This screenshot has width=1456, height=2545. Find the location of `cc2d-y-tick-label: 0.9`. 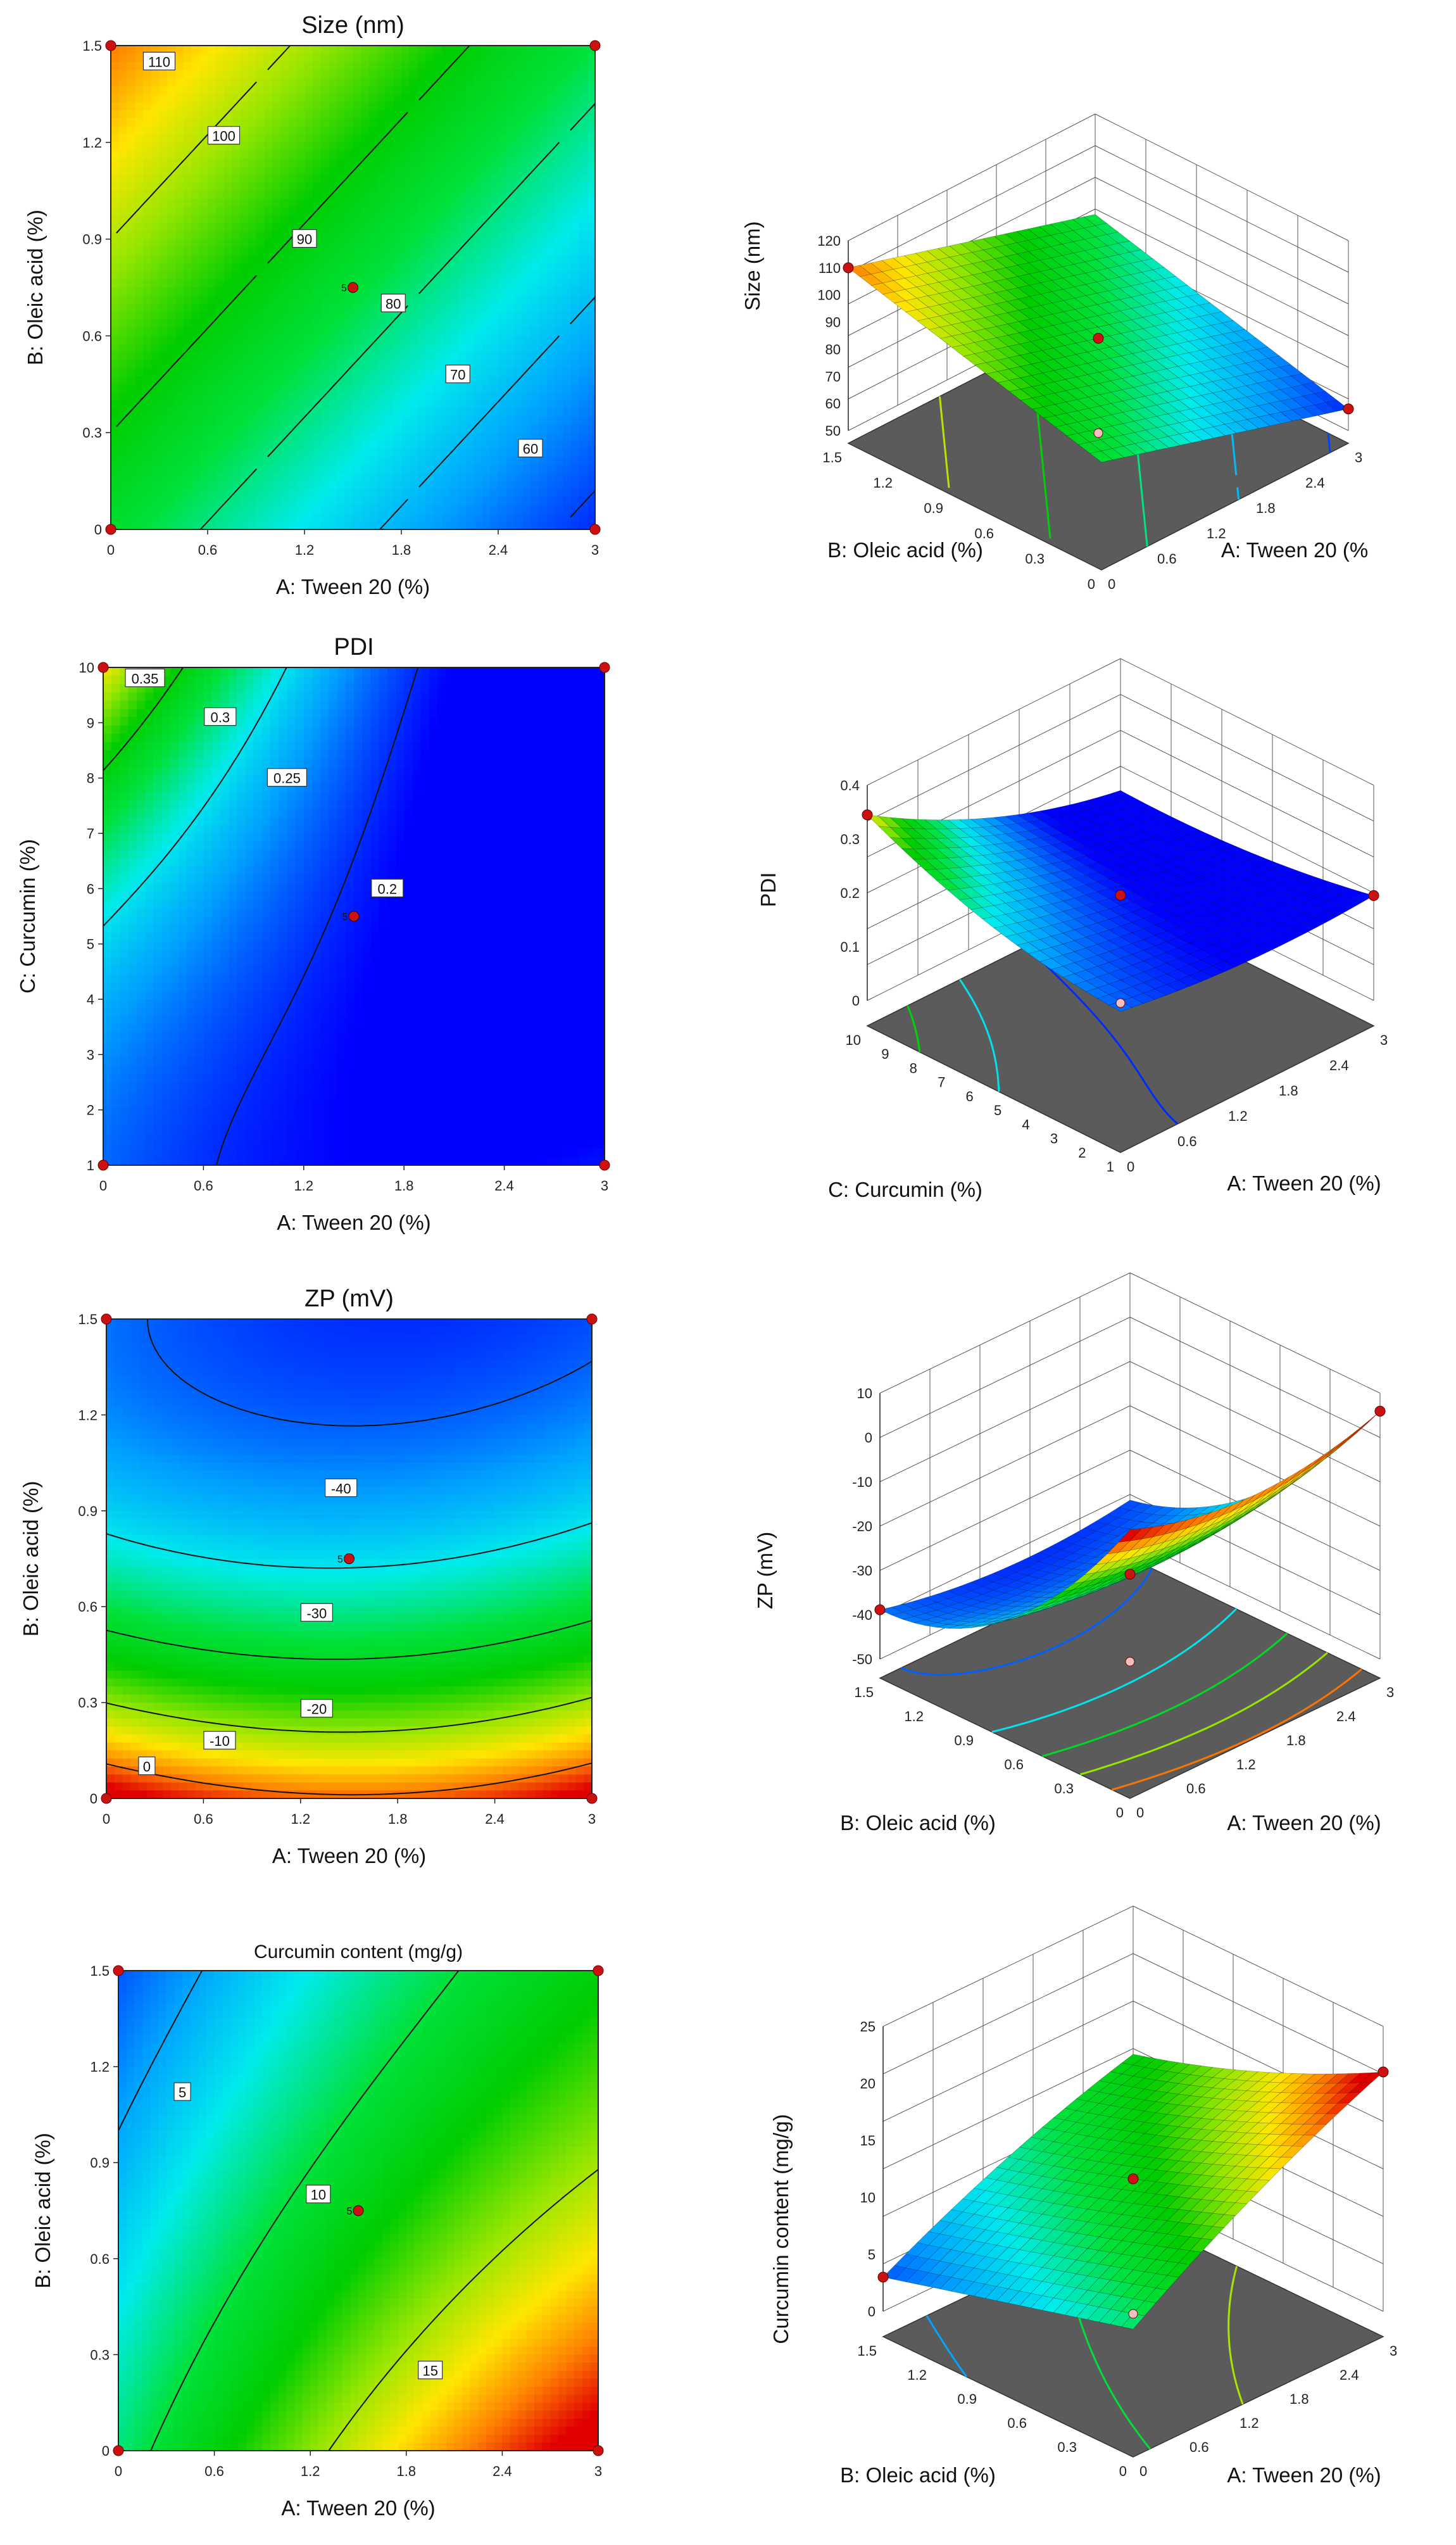

cc2d-y-tick-label: 0.9 is located at coordinates (100, 2163).